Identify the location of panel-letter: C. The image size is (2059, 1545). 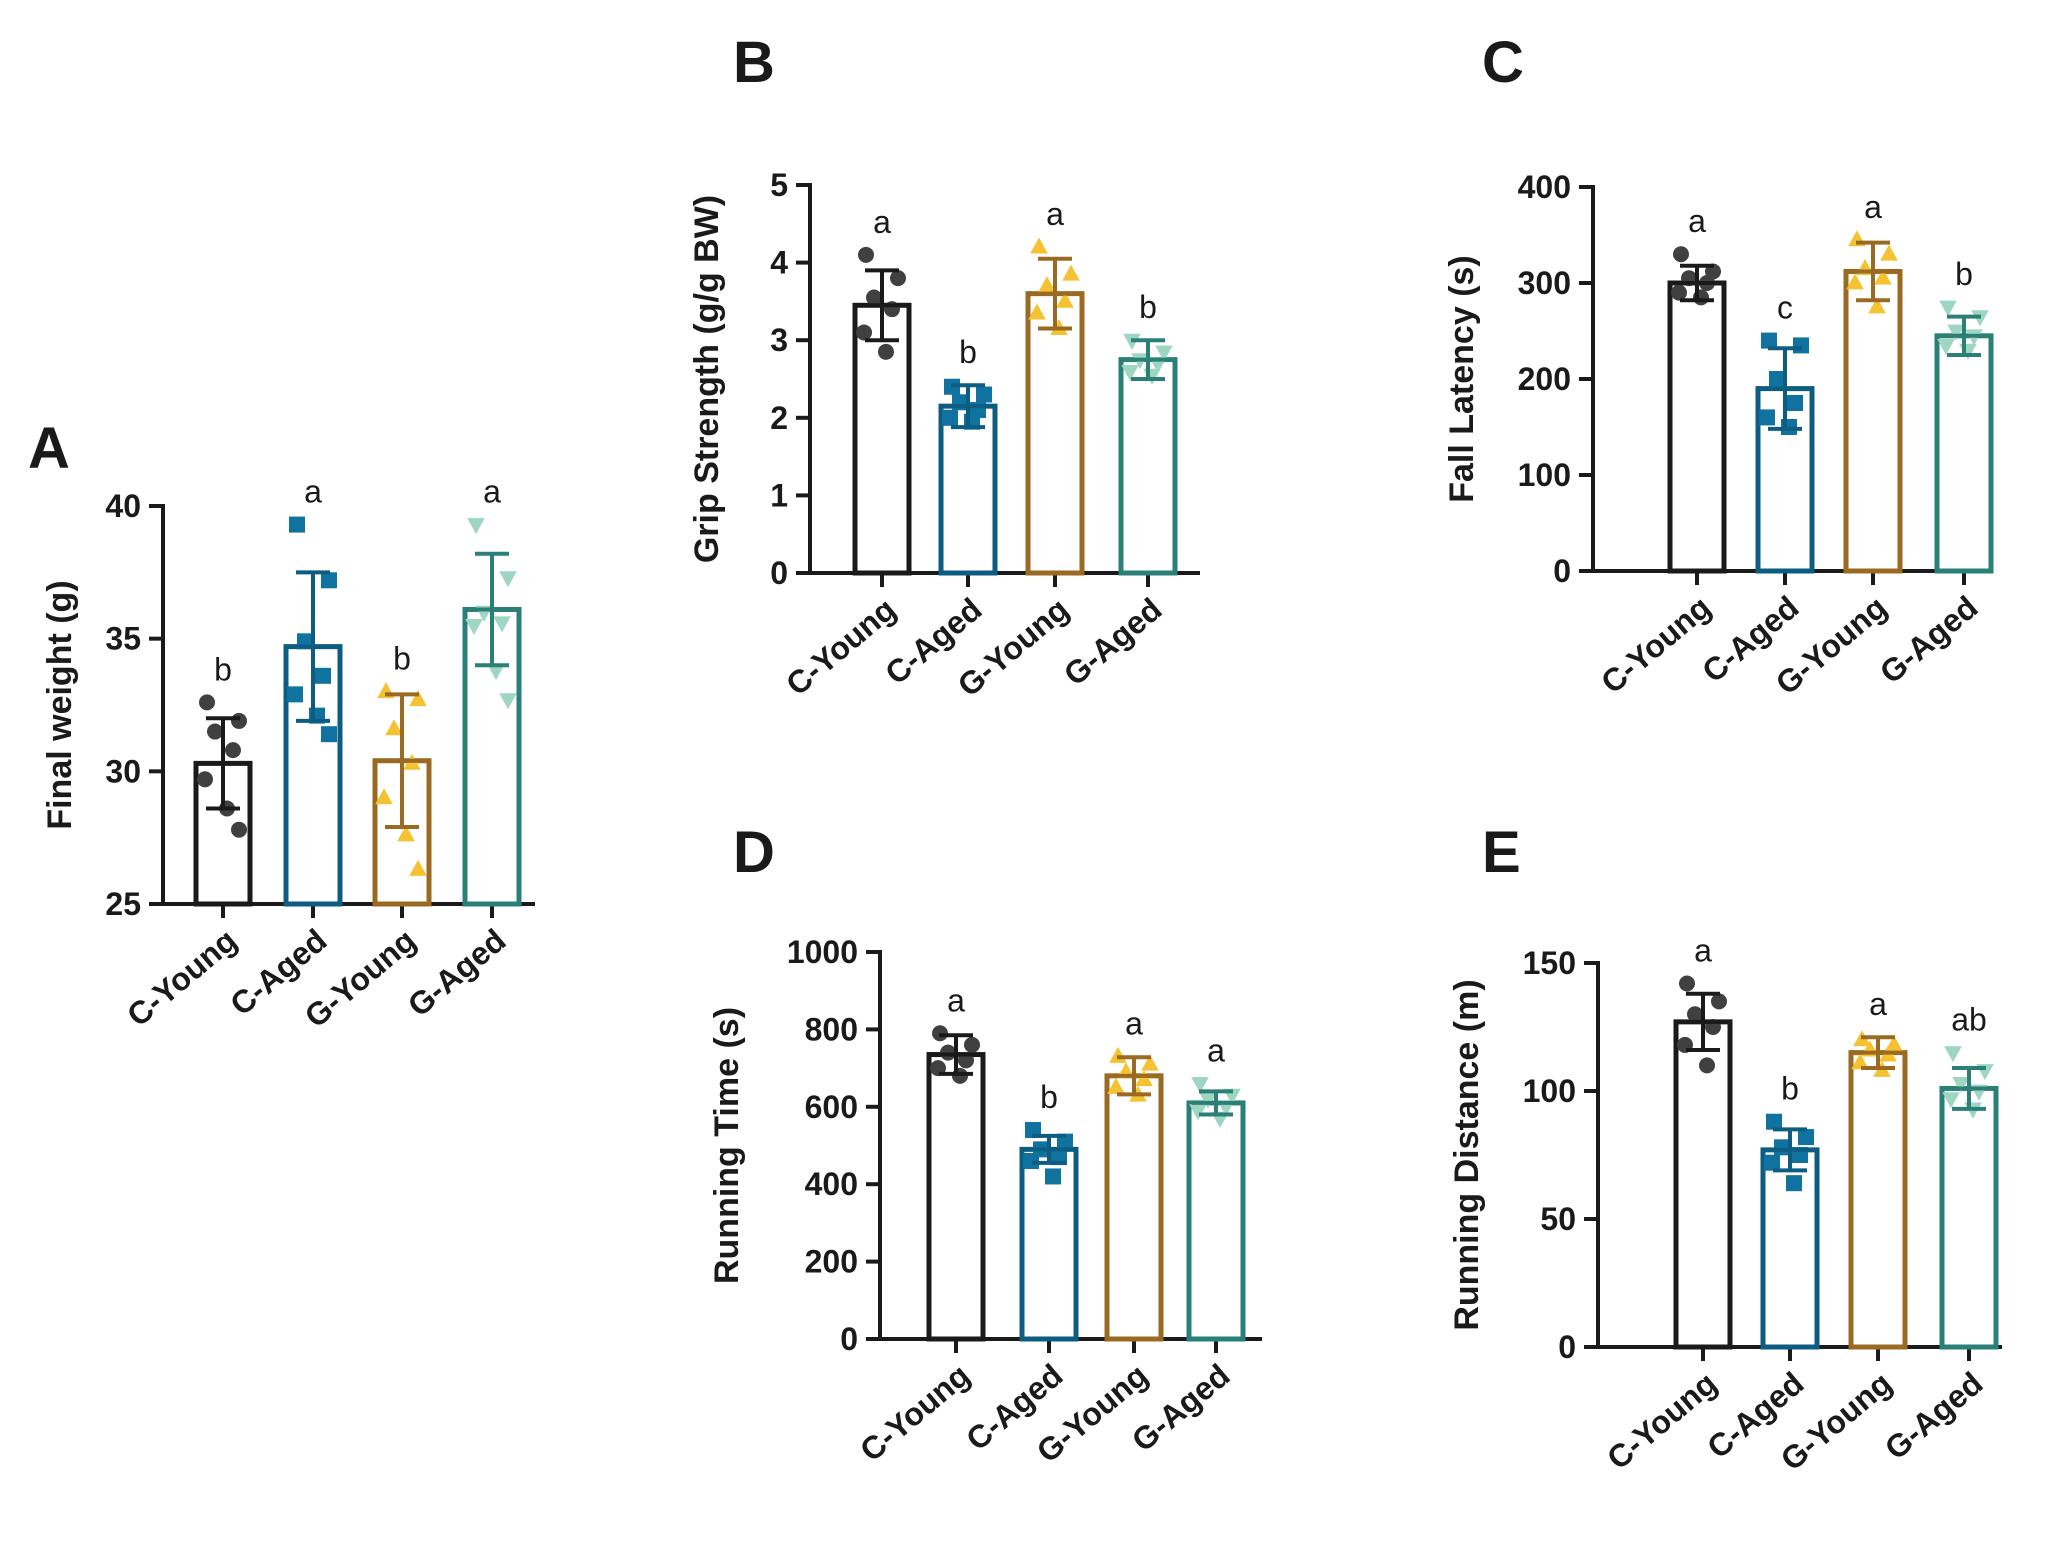
(1503, 62).